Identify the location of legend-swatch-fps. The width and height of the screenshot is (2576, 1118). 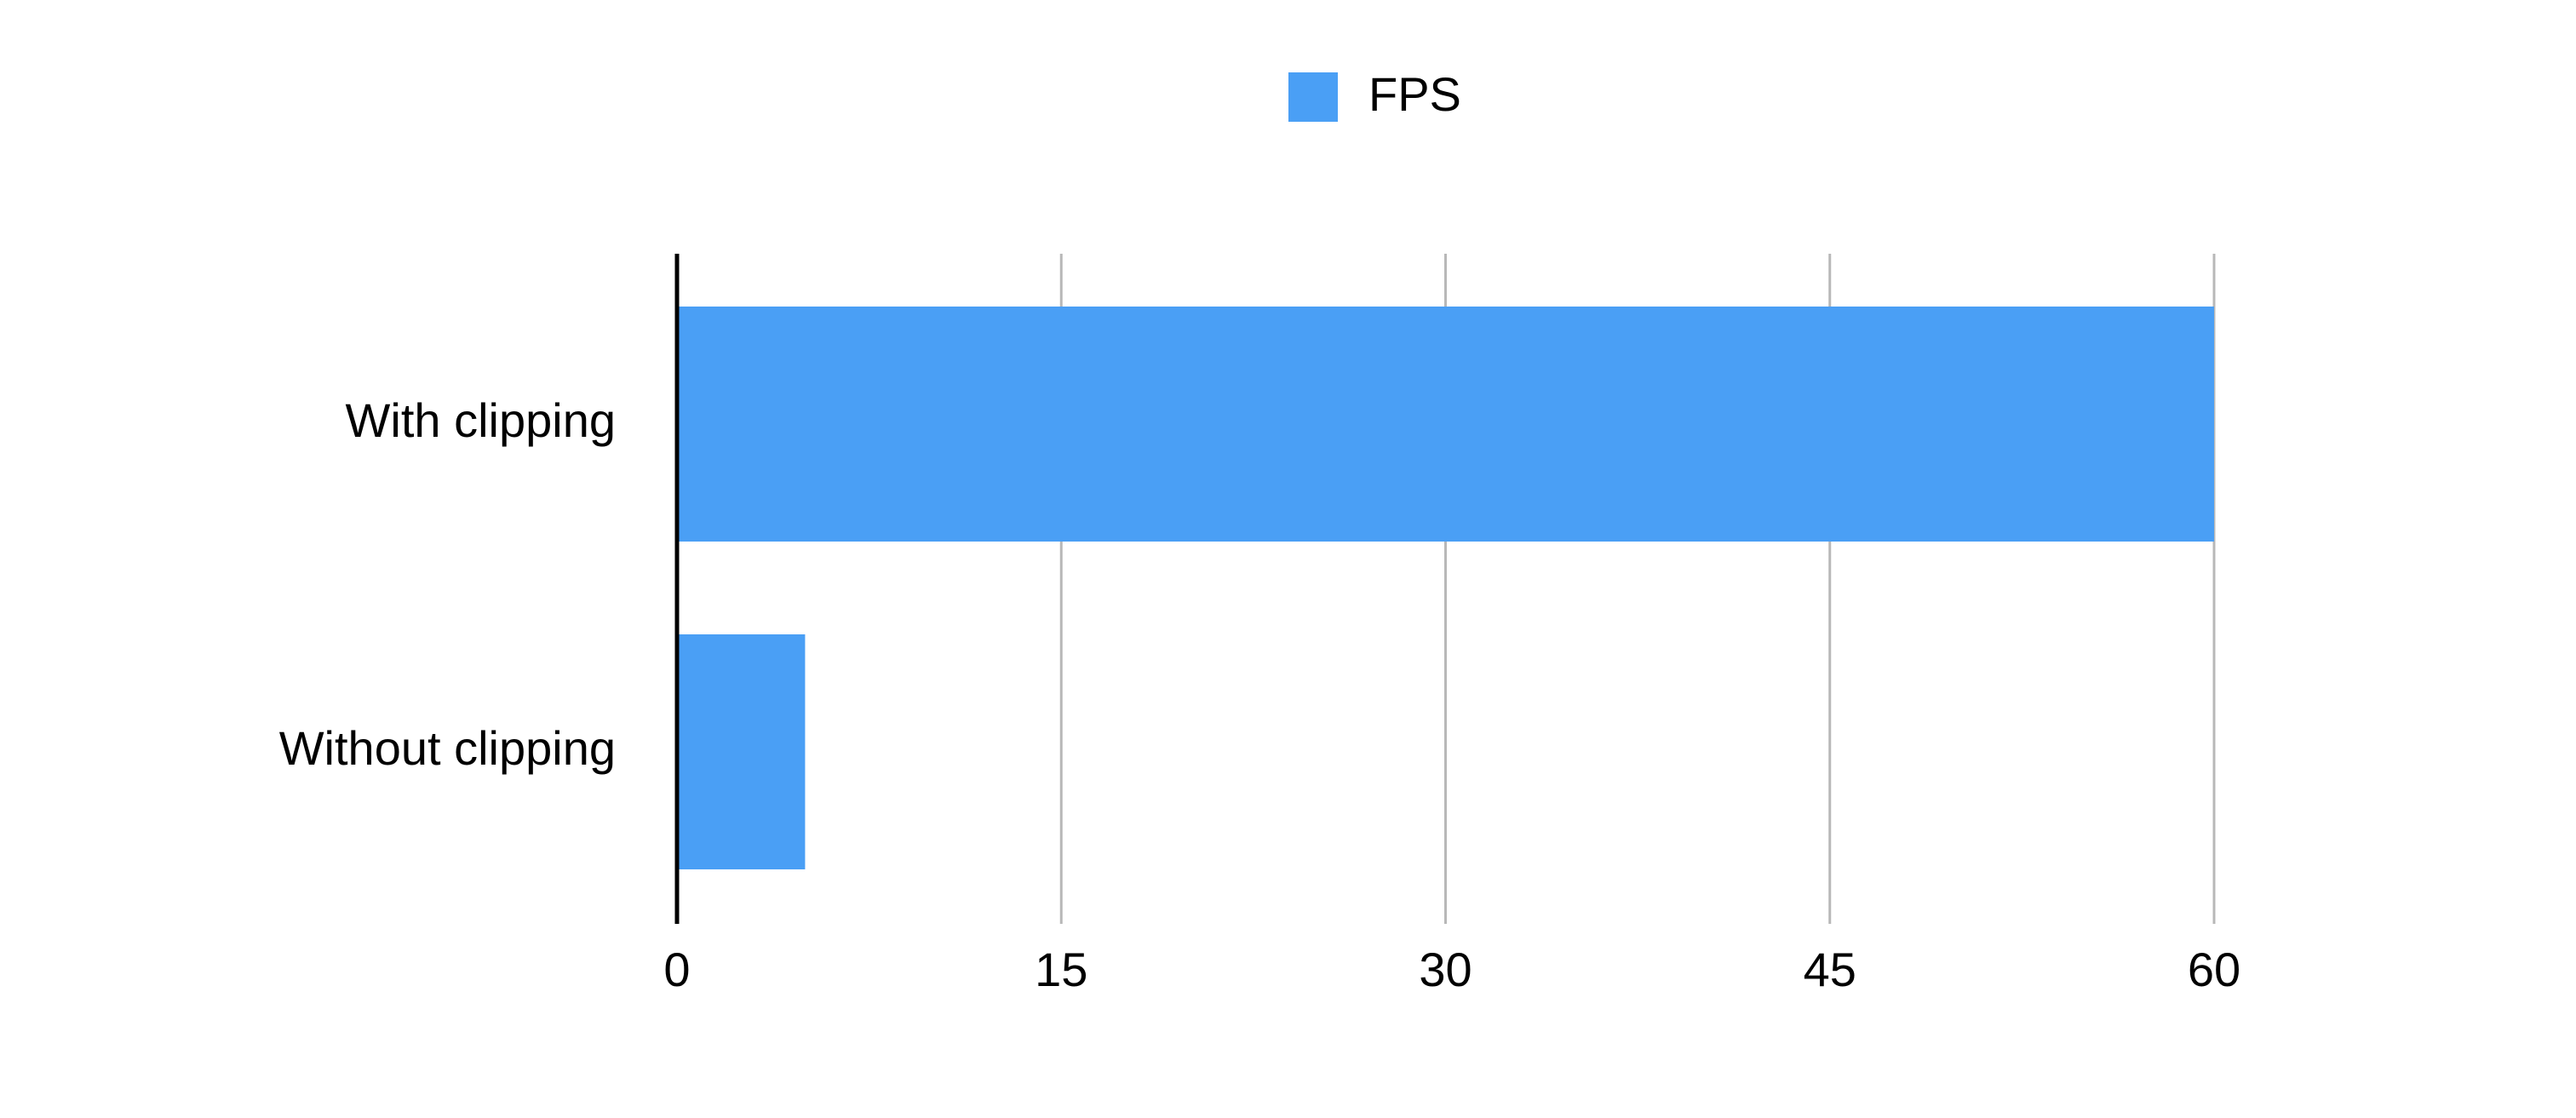
(1313, 97).